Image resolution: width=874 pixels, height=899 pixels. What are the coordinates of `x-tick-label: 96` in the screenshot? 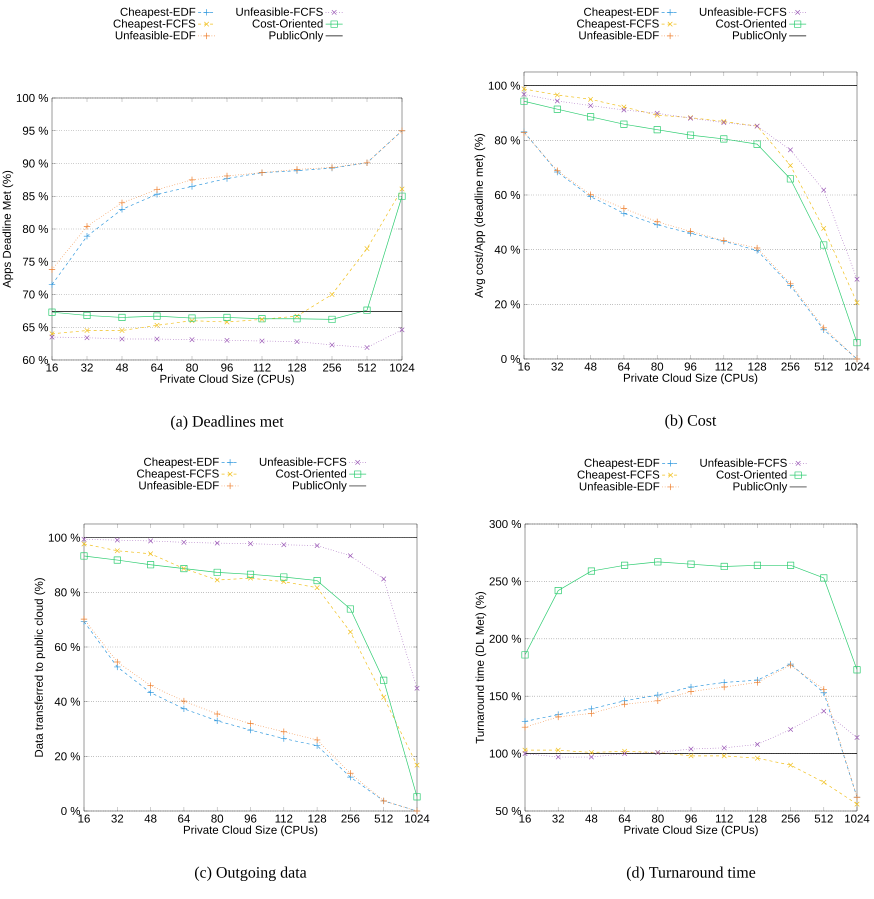 It's located at (690, 366).